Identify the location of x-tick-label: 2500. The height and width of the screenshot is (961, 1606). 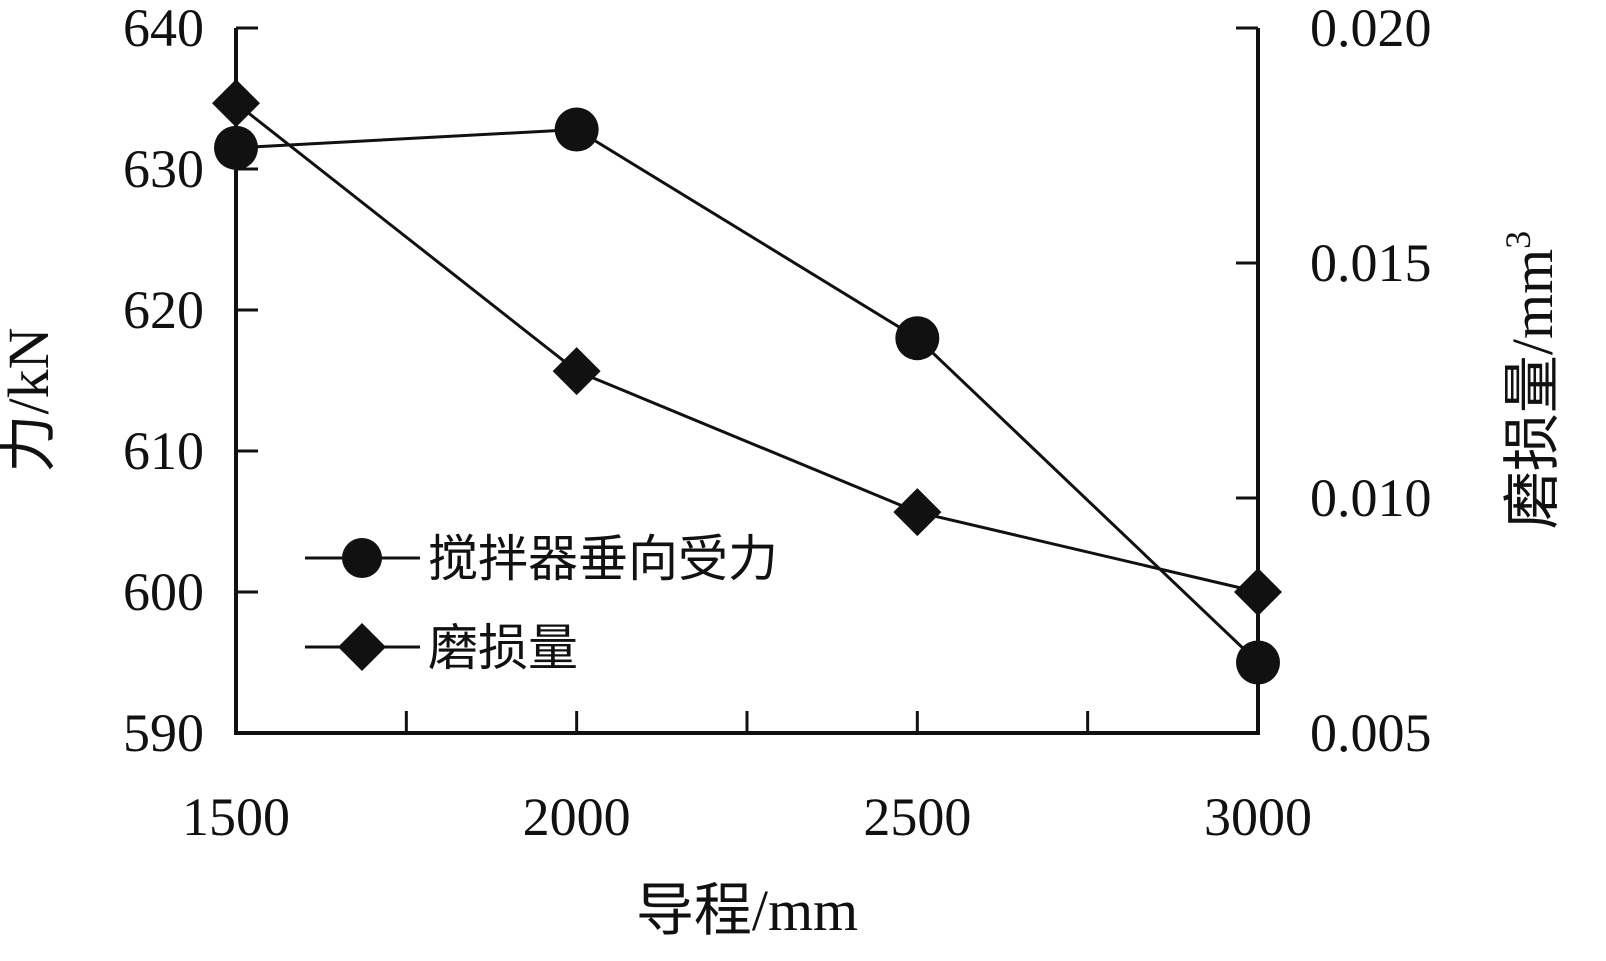
(917, 817).